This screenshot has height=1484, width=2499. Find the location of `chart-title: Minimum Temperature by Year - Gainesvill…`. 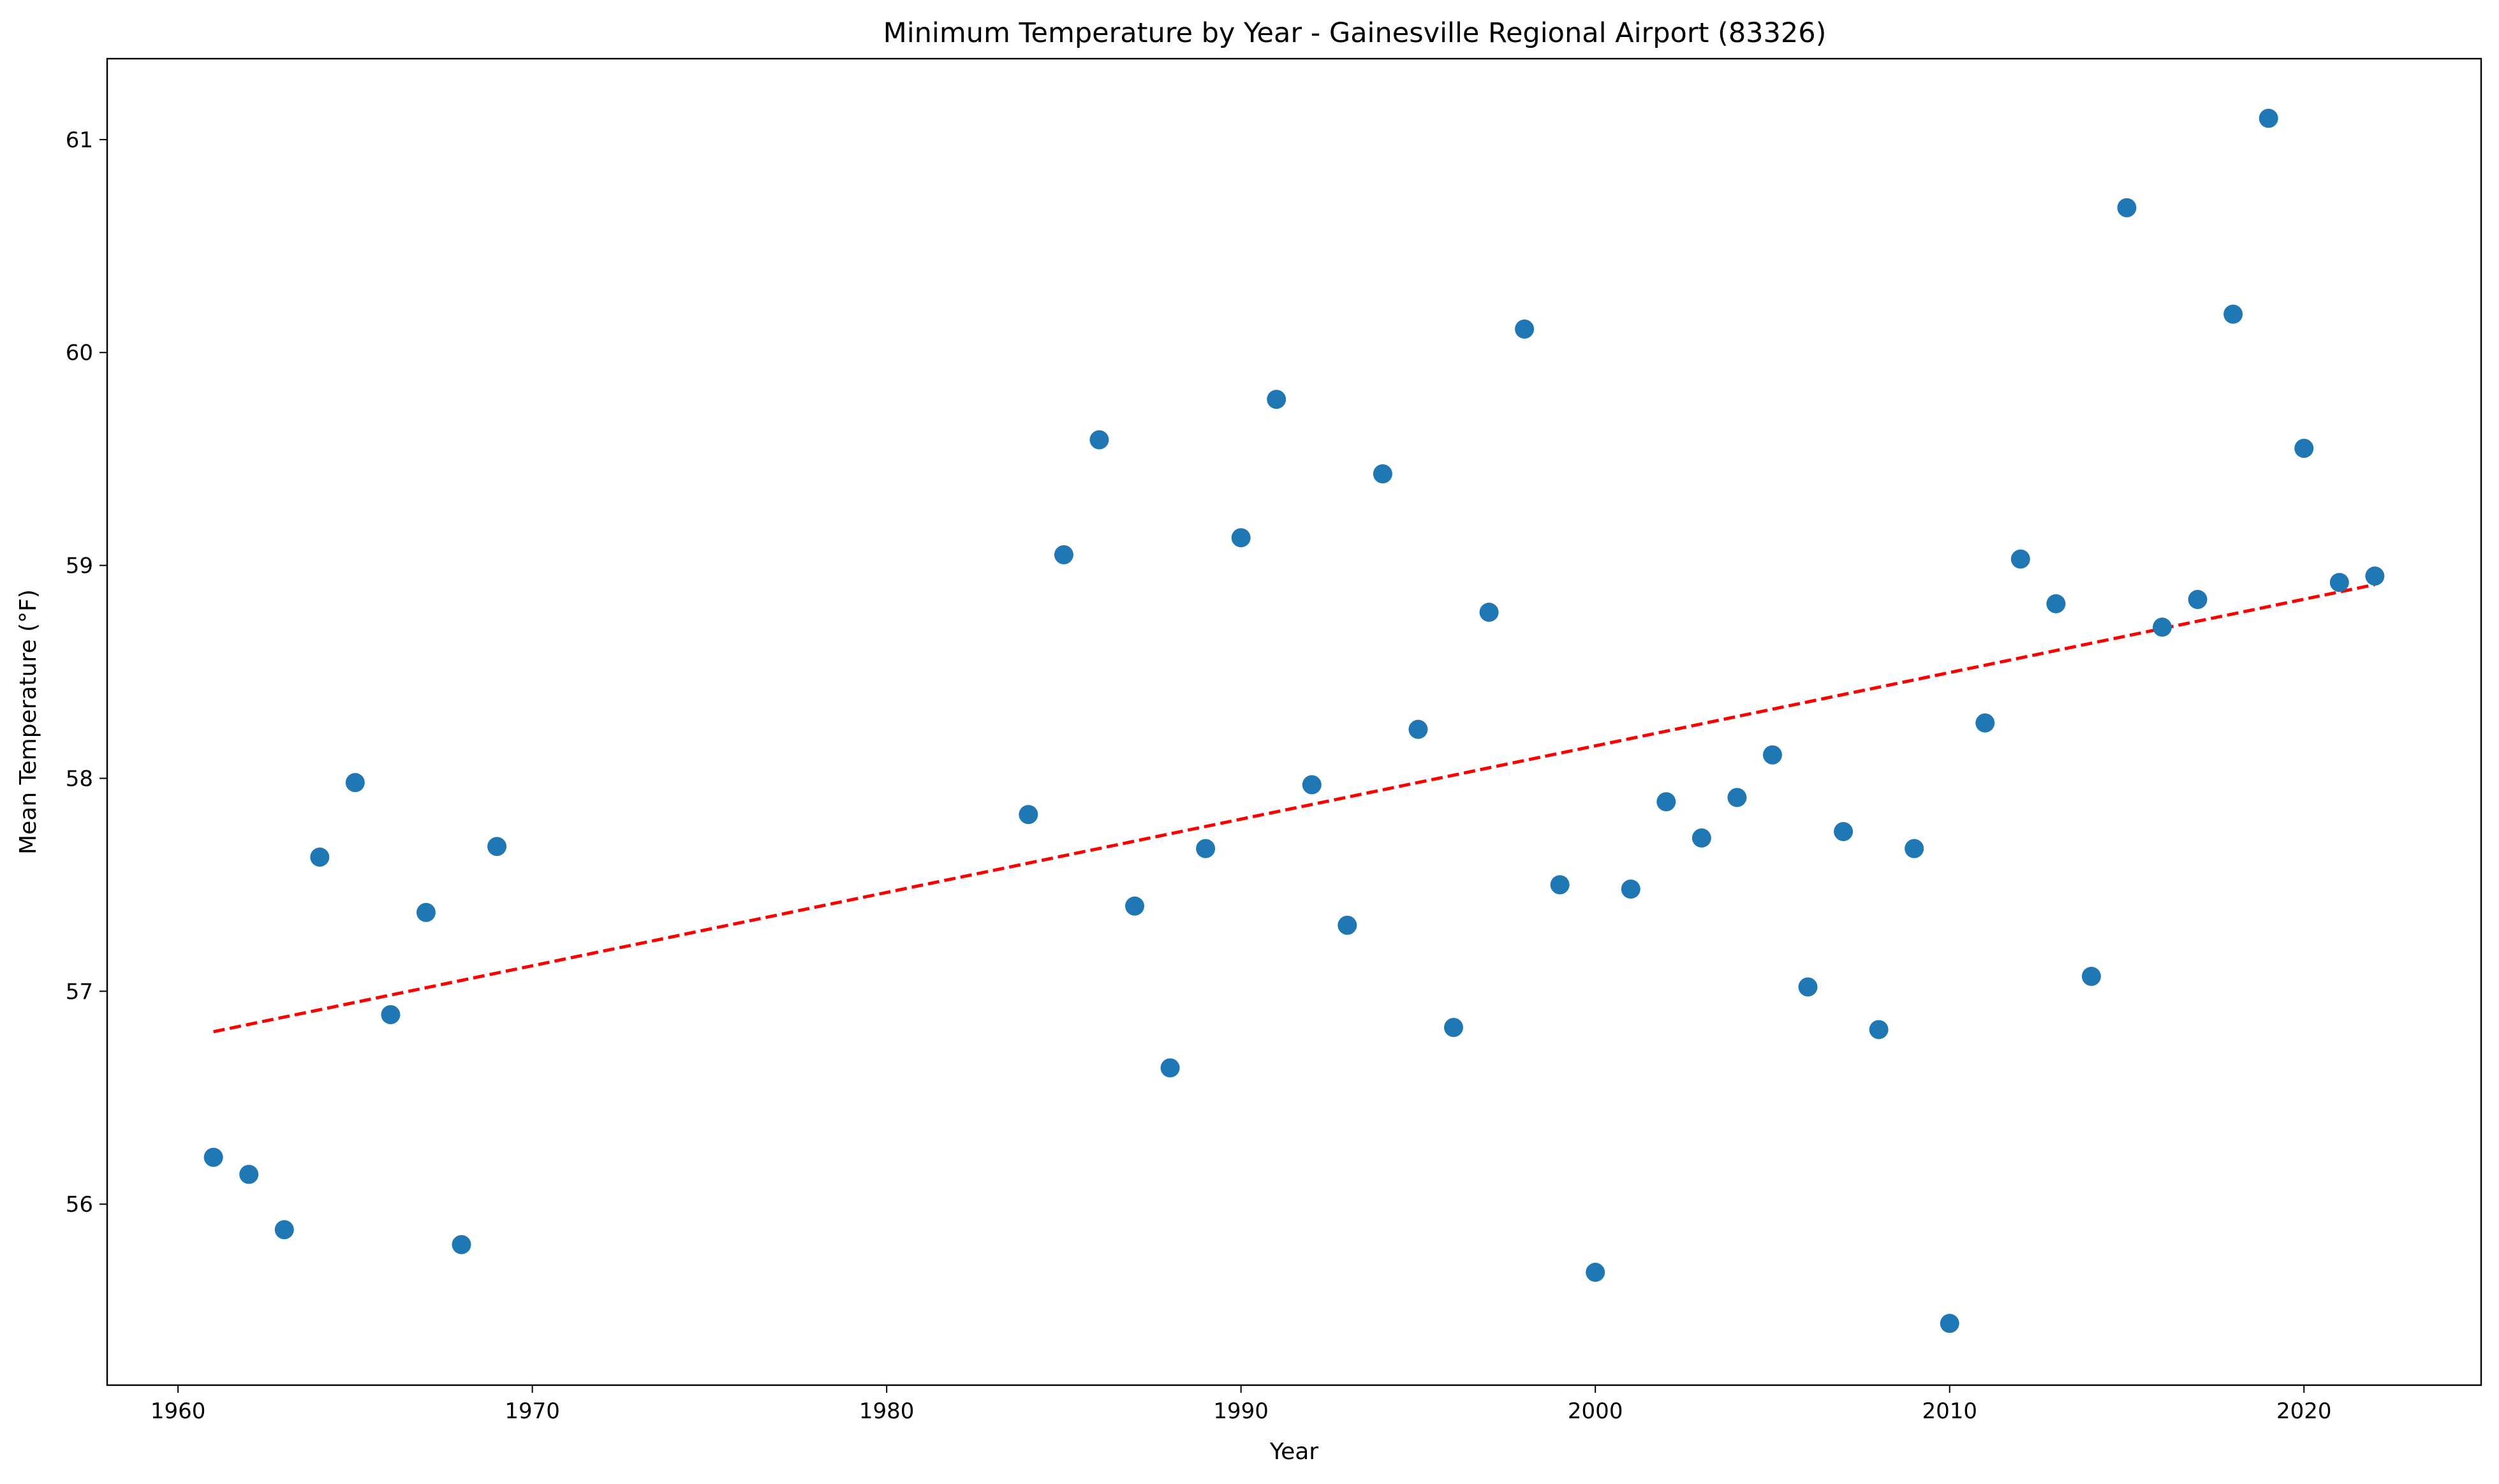

chart-title: Minimum Temperature by Year - Gainesvill… is located at coordinates (1355, 33).